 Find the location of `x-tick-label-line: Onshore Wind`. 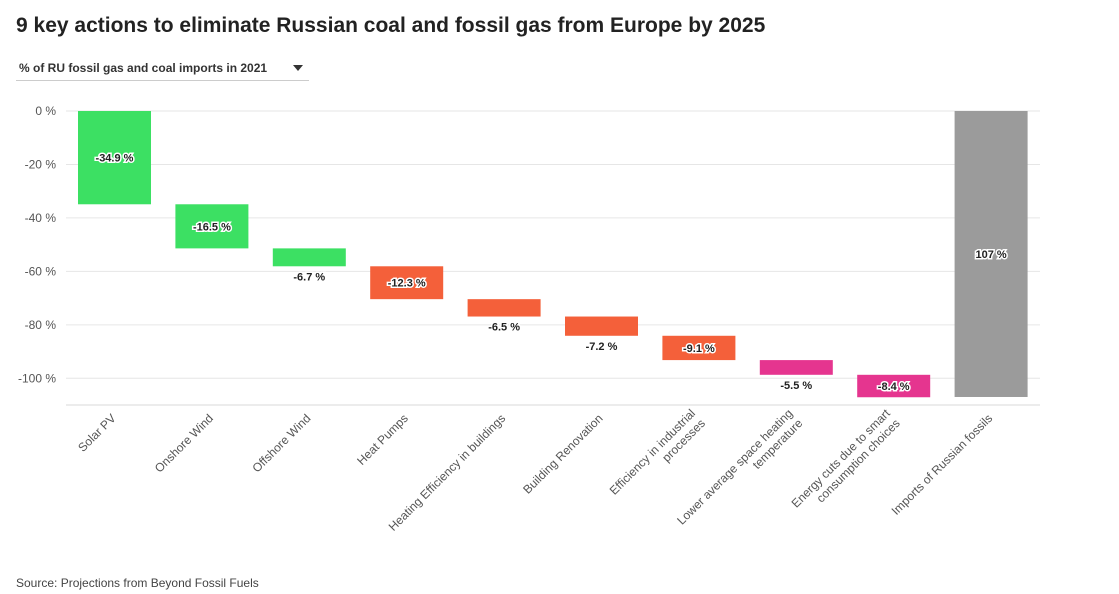

x-tick-label-line: Onshore Wind is located at coordinates (184, 443).